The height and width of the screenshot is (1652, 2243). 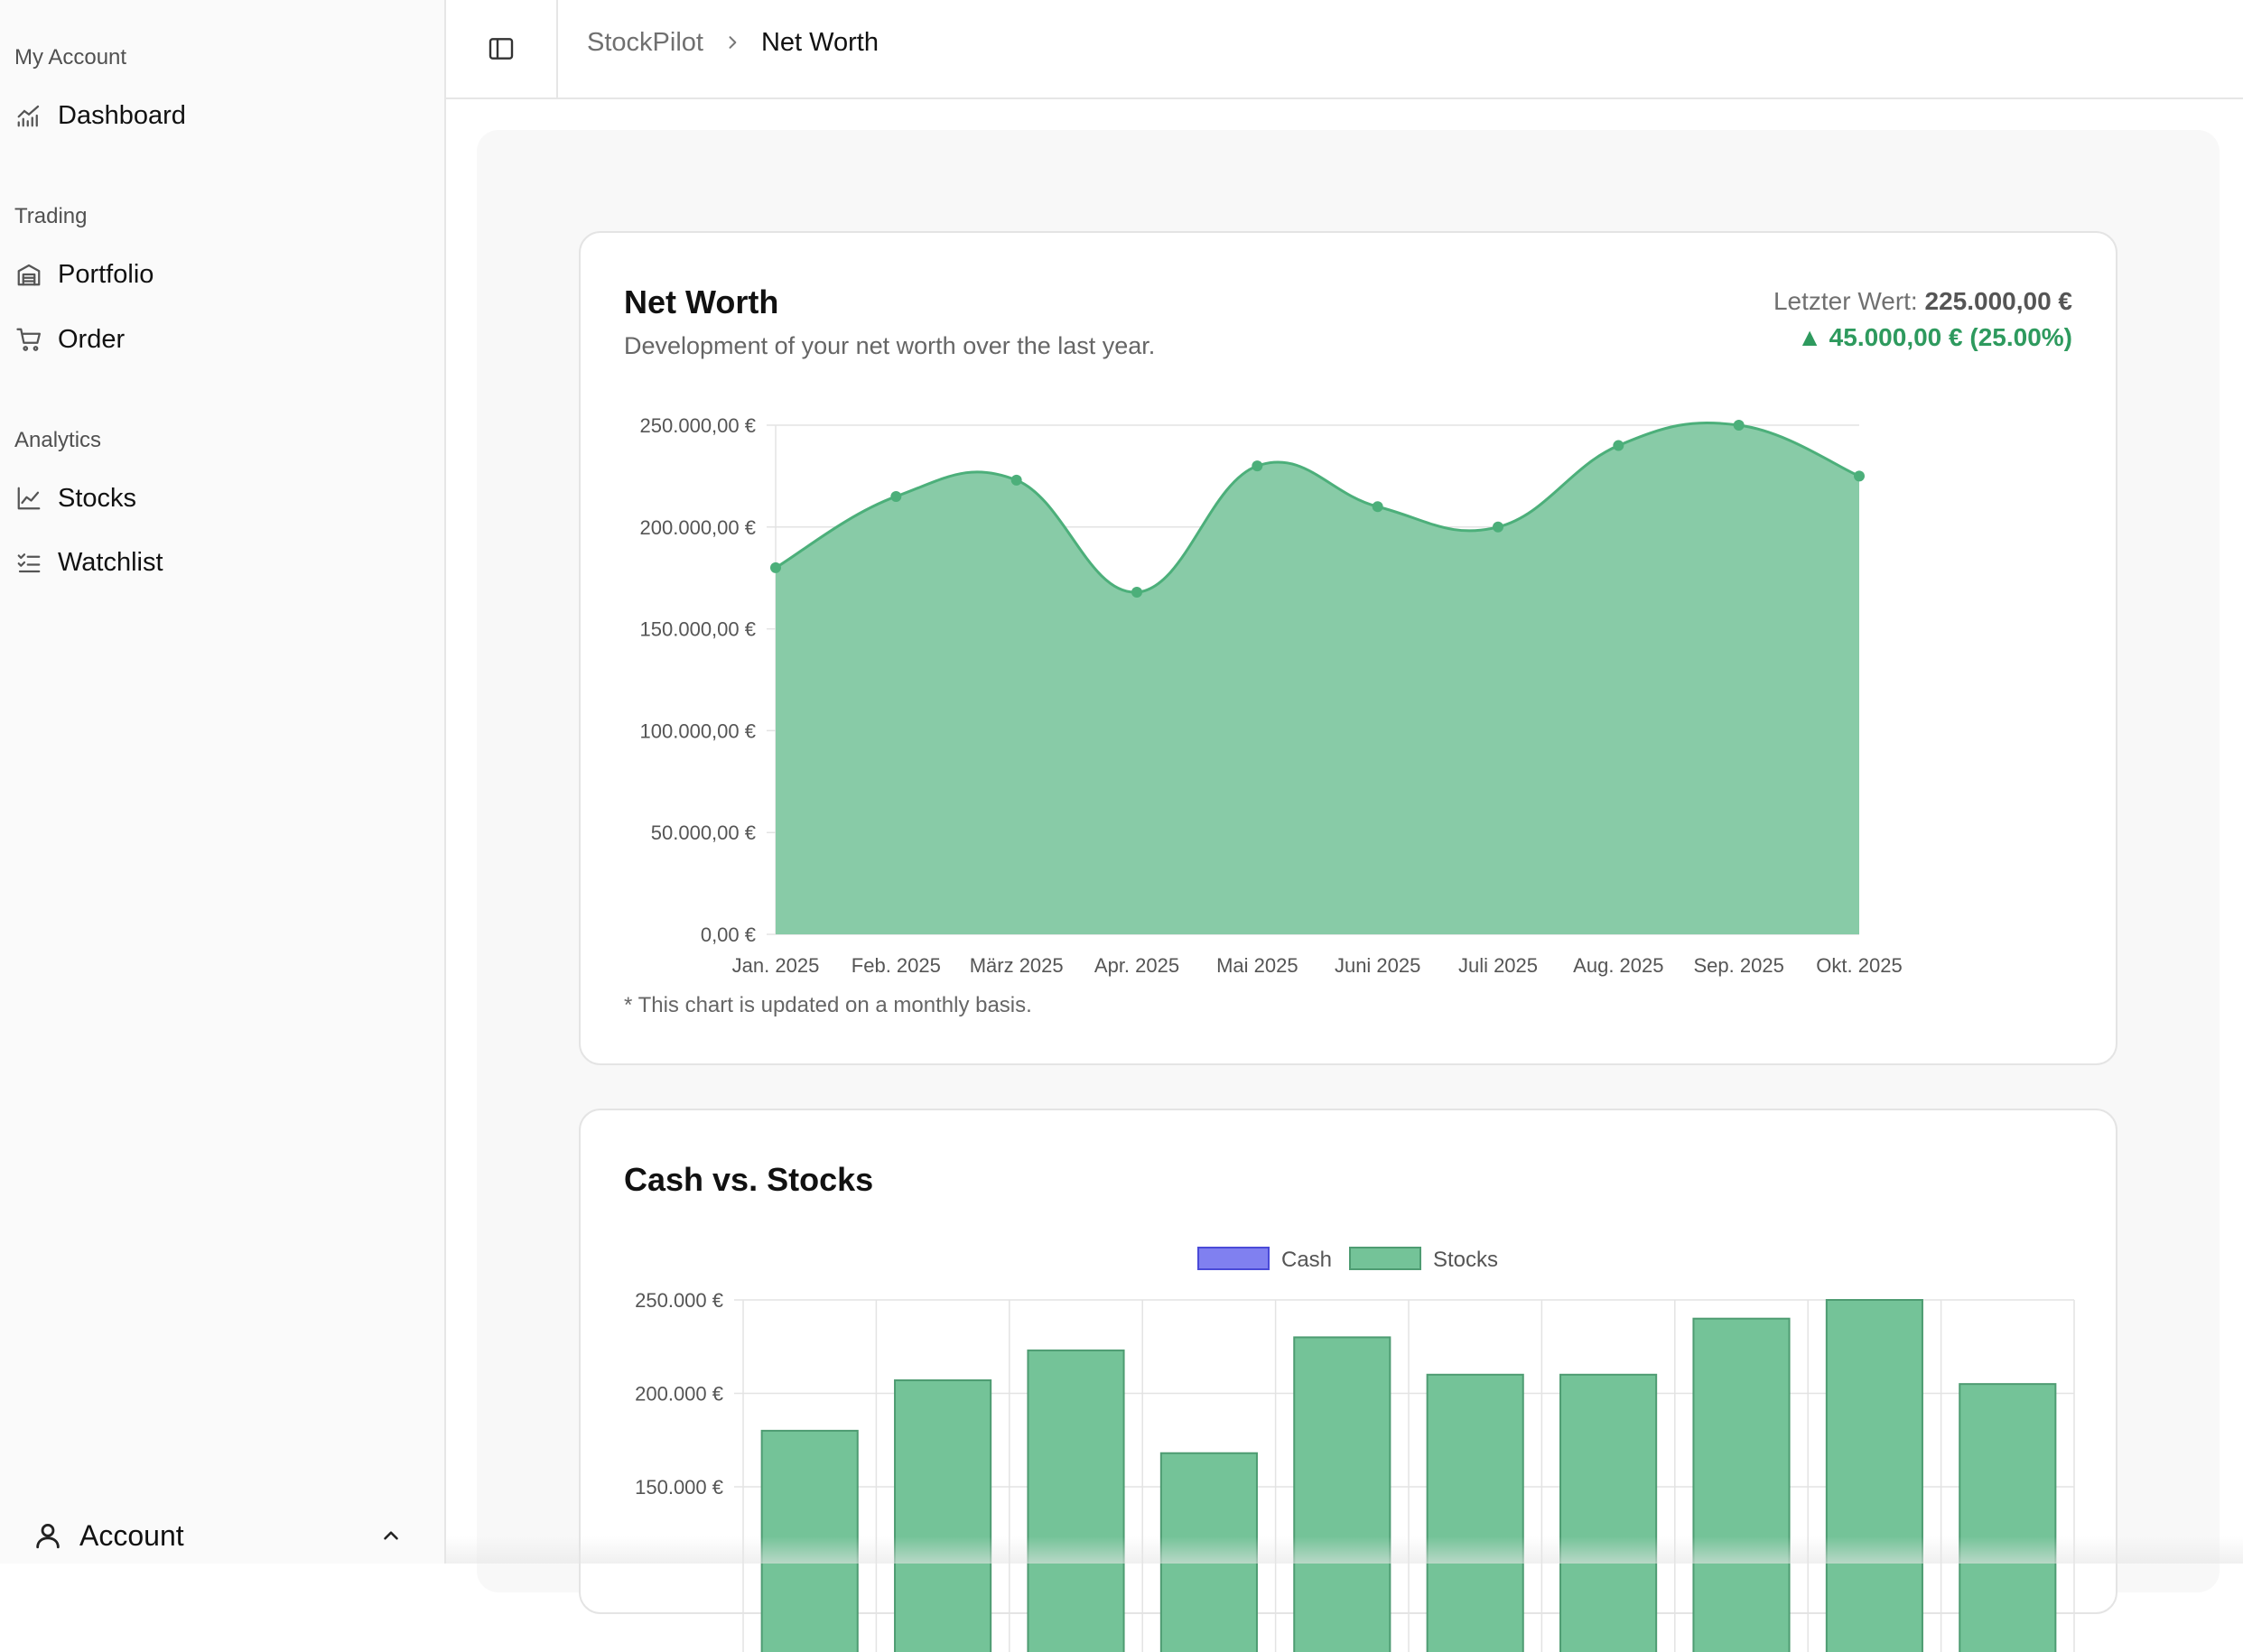 I want to click on sidebar-item-dashboard: Dashboard, so click(x=222, y=115).